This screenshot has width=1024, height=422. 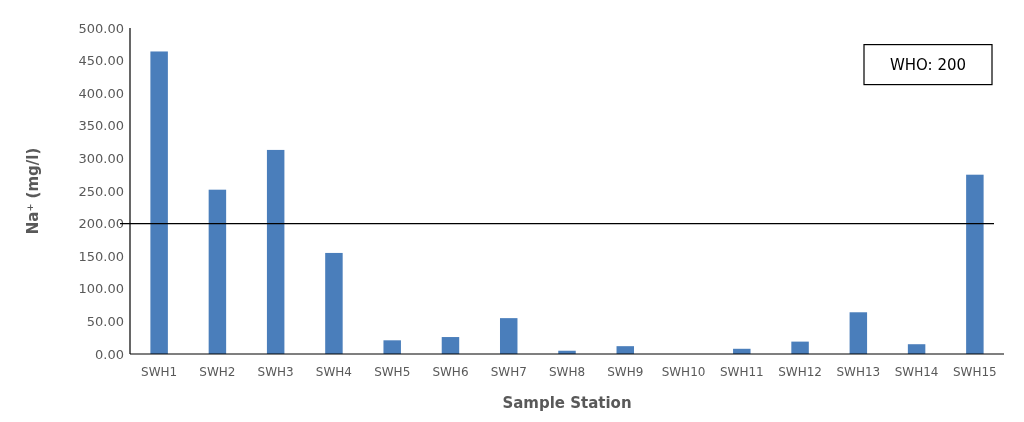 What do you see at coordinates (101, 289) in the screenshot?
I see `y-tick-label: 100.00` at bounding box center [101, 289].